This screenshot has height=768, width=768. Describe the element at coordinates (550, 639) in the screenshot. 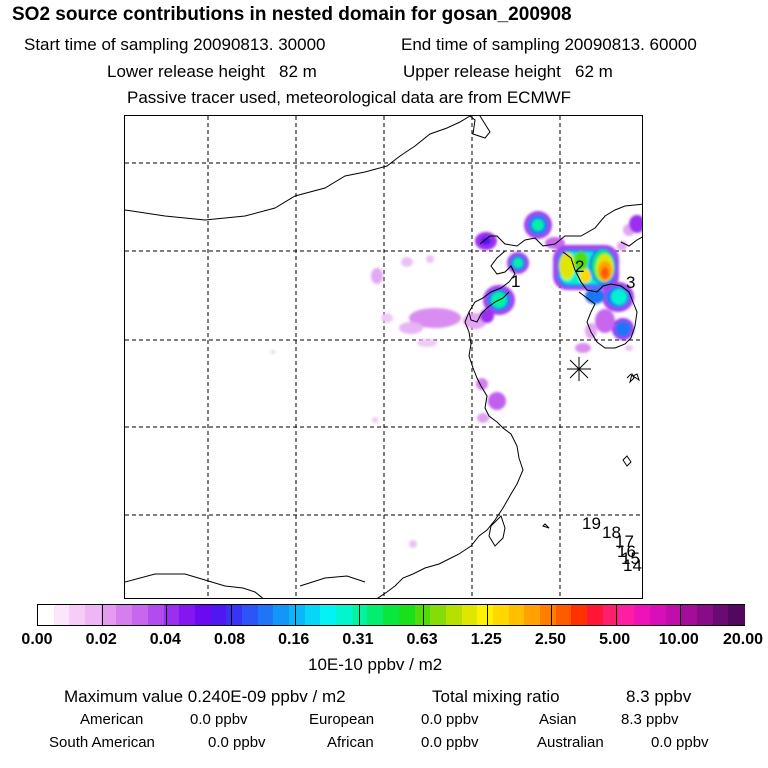

I see `colorbar-tick-label: 2.50` at that location.